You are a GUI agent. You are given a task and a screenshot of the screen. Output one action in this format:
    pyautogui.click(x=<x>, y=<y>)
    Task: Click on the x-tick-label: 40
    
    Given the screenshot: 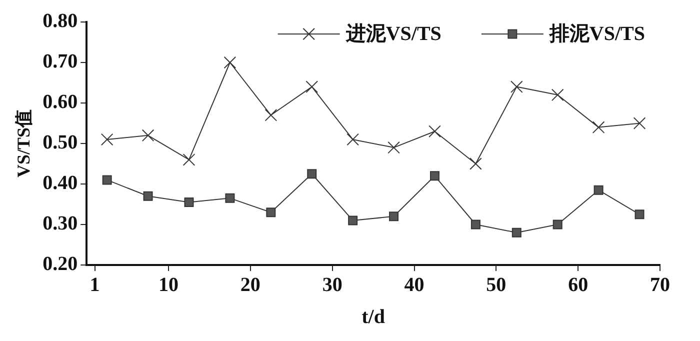 What is the action you would take?
    pyautogui.click(x=414, y=285)
    